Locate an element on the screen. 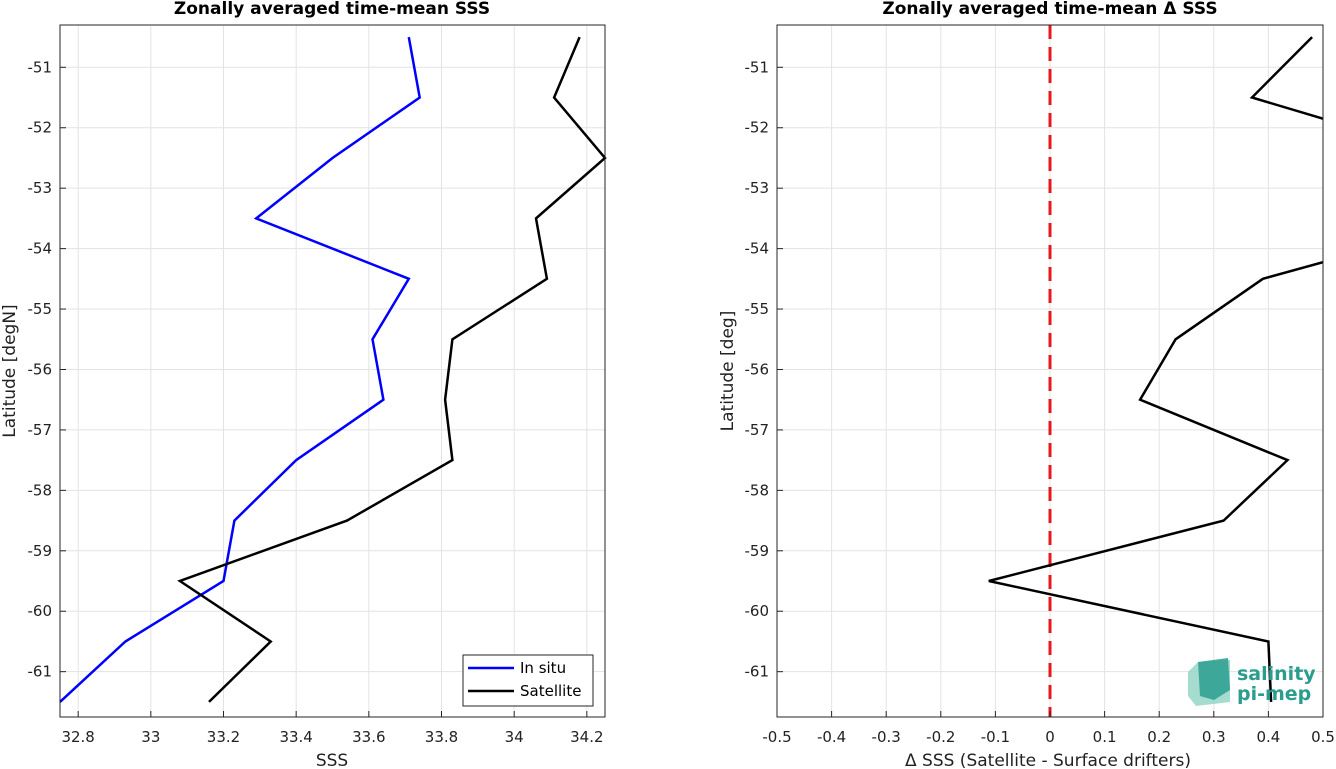 The height and width of the screenshot is (769, 1336). left-y-ticks: -61 -60 -59 -58 -57 -56 -55 -54 -53 -52 -51 is located at coordinates (47, 369).